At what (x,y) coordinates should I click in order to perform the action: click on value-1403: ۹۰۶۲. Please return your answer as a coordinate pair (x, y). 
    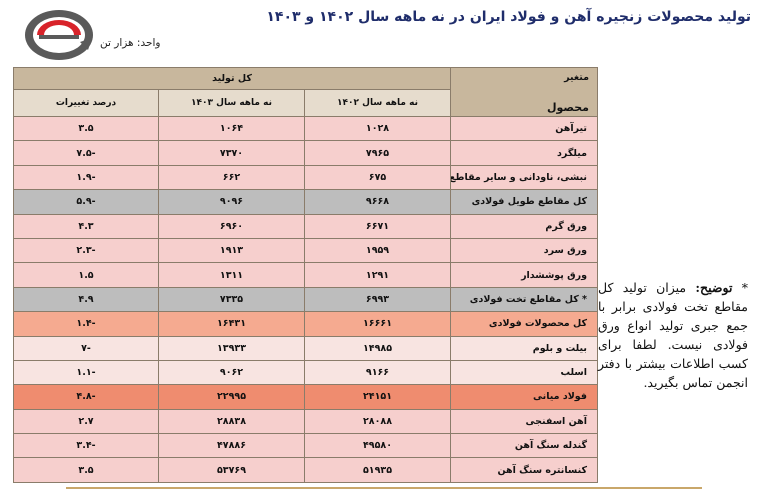
    Looking at the image, I should click on (231, 372).